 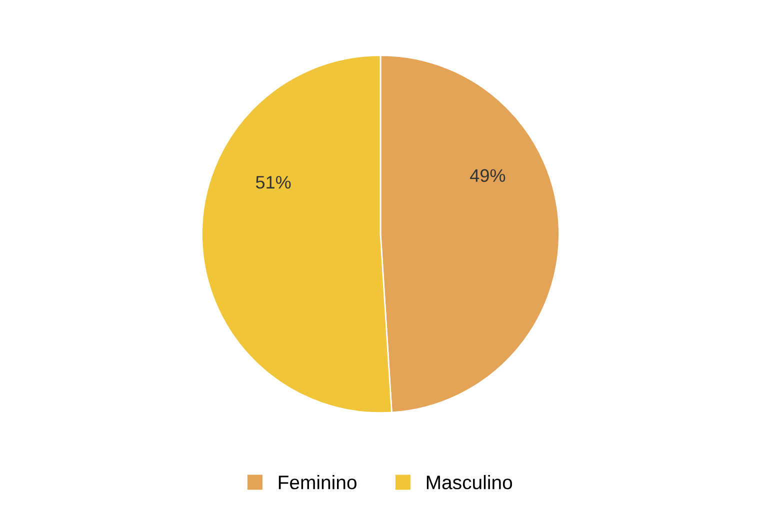 What do you see at coordinates (469, 482) in the screenshot?
I see `legend-label: Masculino` at bounding box center [469, 482].